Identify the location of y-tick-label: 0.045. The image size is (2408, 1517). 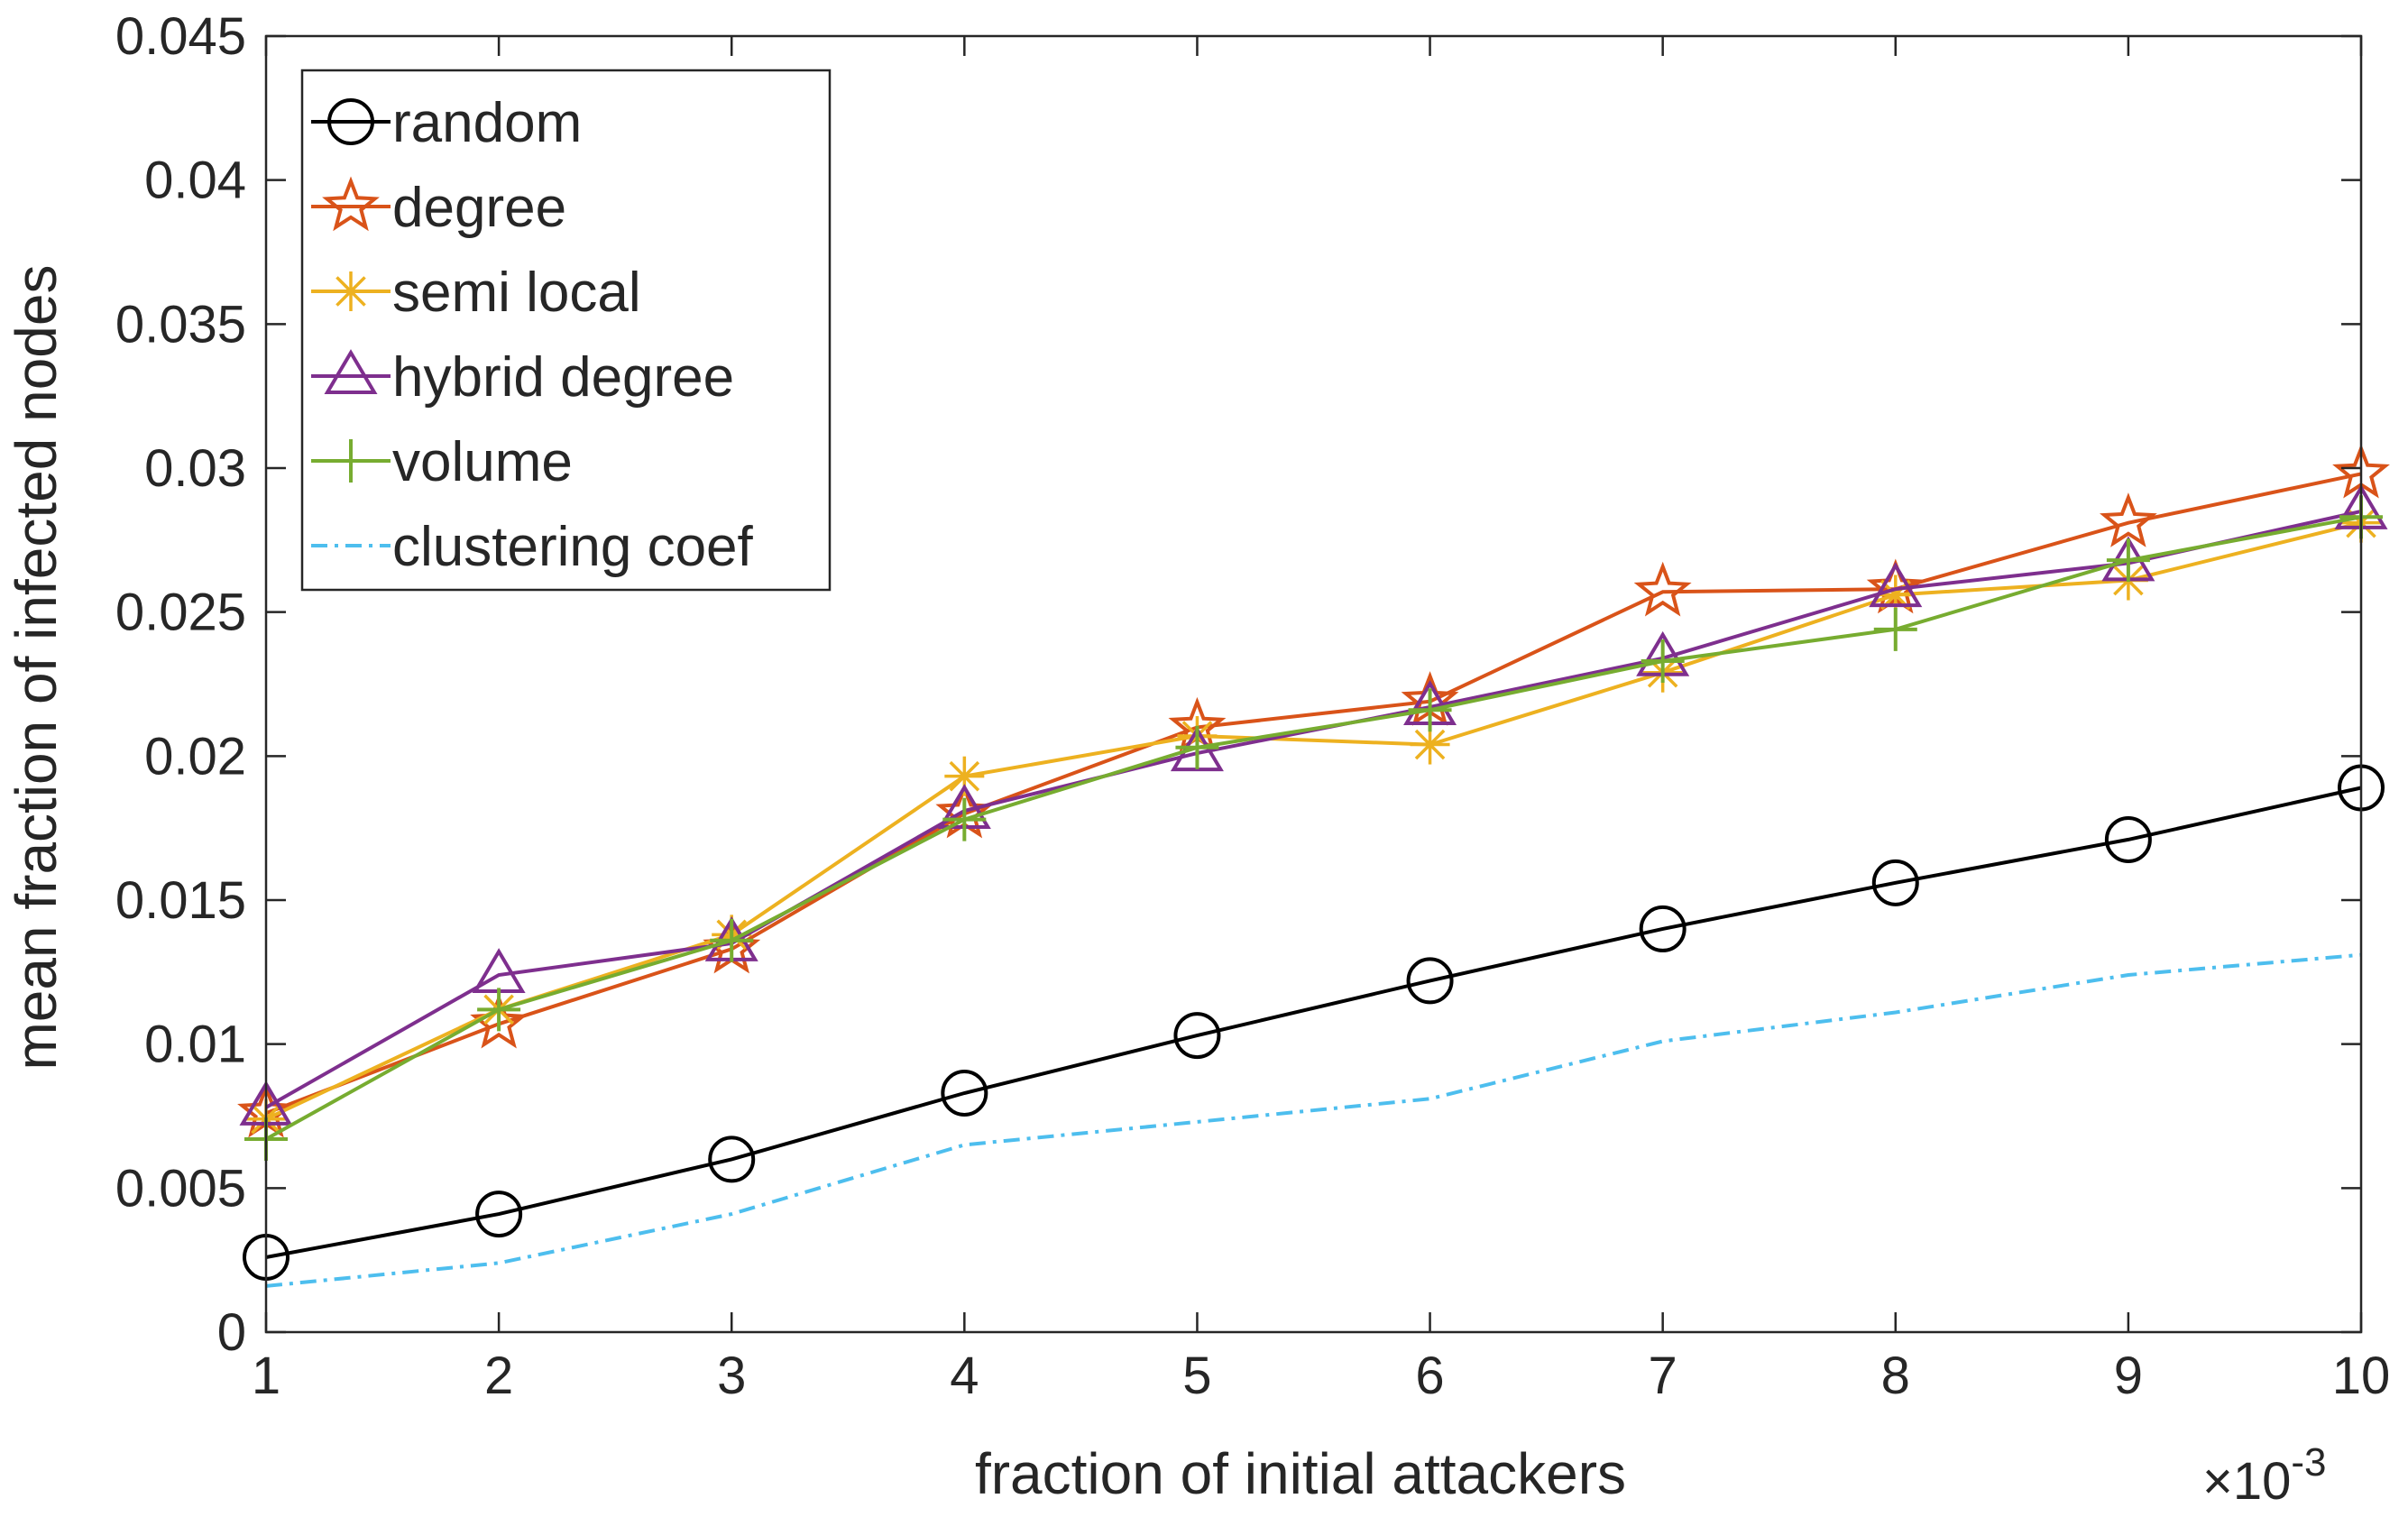
(180, 36).